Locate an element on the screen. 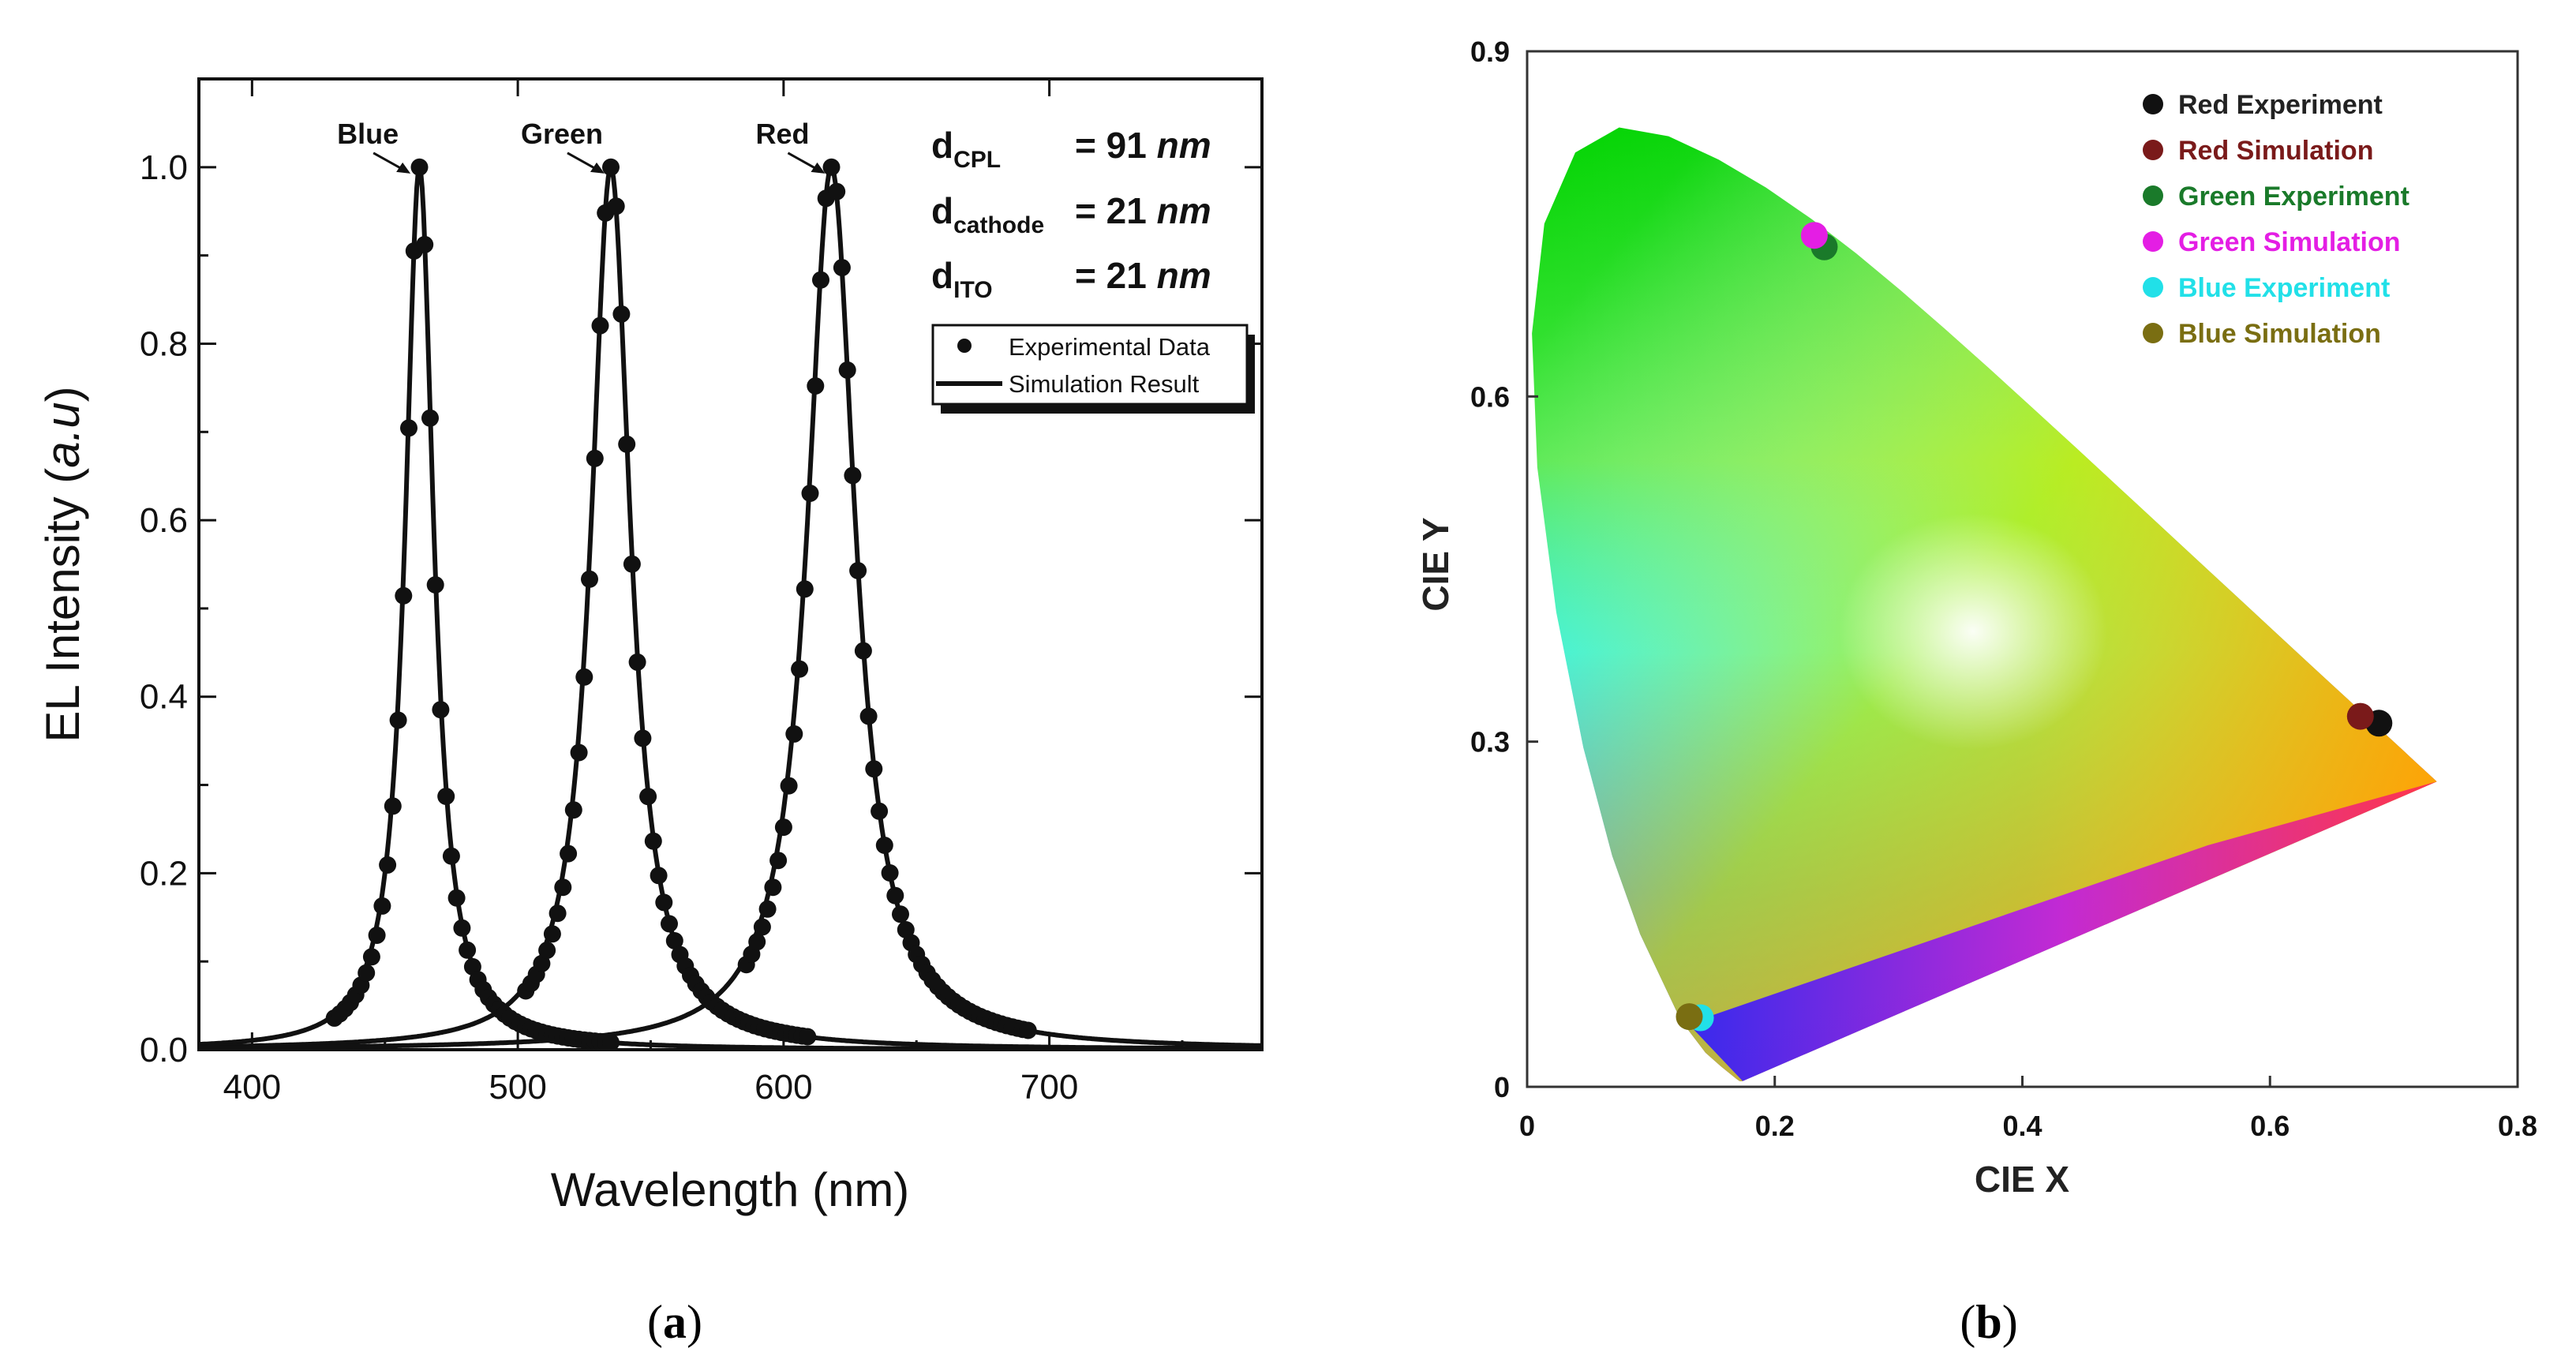 The image size is (2576, 1367). y-tick-label-a: 0.0 is located at coordinates (164, 1050).